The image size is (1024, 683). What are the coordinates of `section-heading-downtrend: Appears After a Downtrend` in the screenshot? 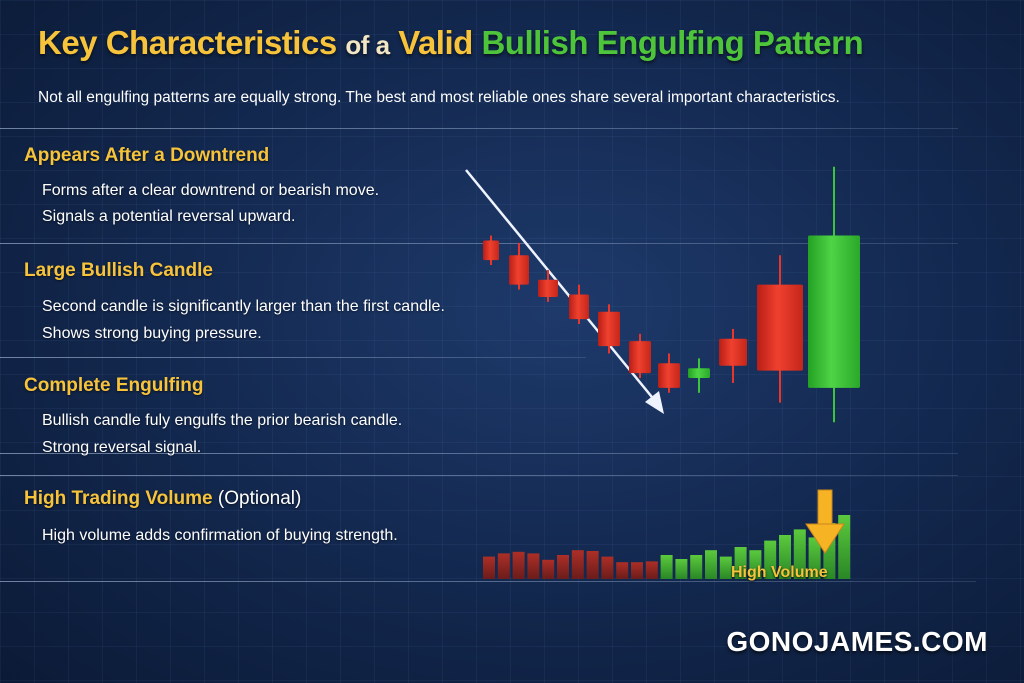 It's located at (147, 155).